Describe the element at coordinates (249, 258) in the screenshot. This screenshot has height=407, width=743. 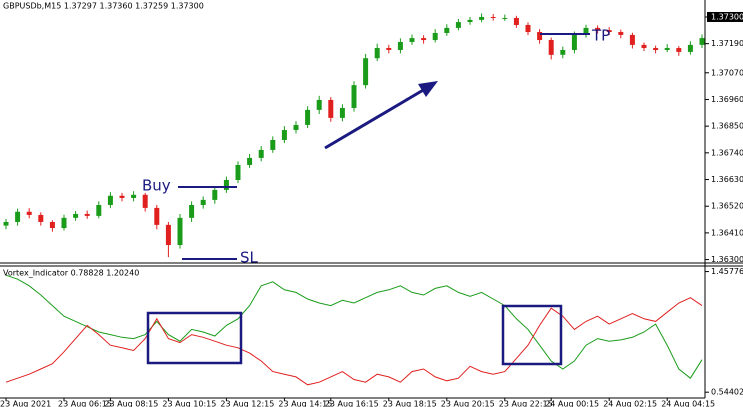
I see `sl-label: SL` at that location.